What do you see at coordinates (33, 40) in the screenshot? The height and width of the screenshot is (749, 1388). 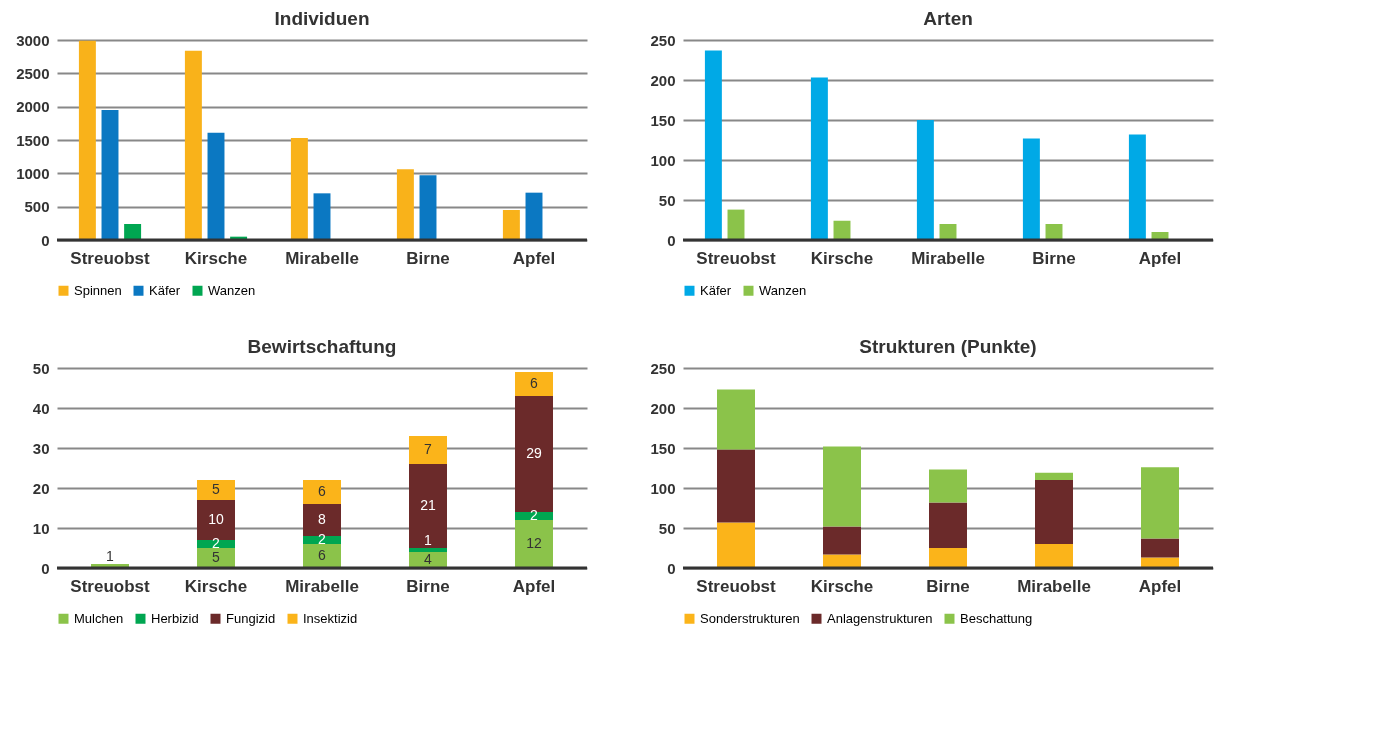 I see `y-tick-label: 3000` at bounding box center [33, 40].